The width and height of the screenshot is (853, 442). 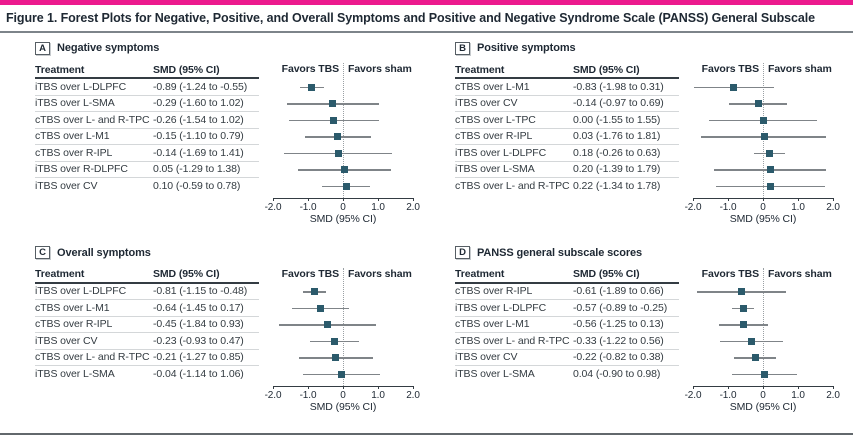 I want to click on table-row: cTBS over L-M1 -0.56 (-1.25 to 0.13), so click(x=567, y=325).